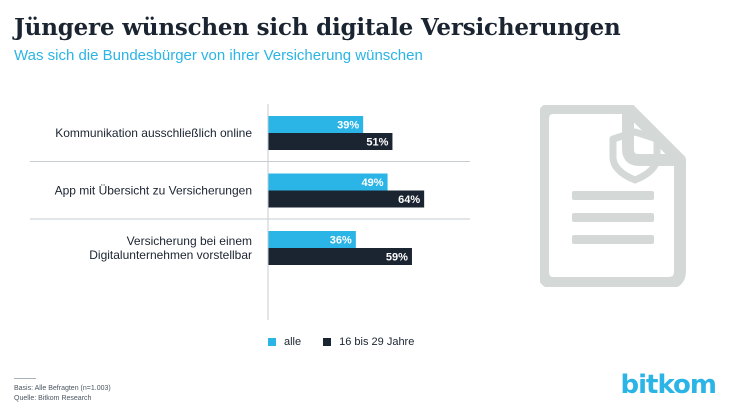  I want to click on category-label: Versicherung bei einem, so click(189, 241).